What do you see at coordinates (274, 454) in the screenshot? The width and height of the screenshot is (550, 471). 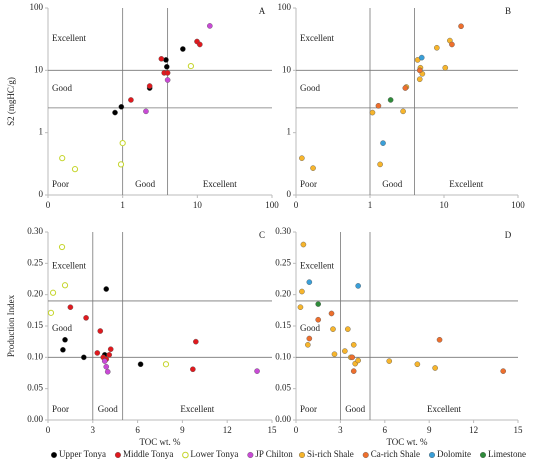 I see `legend-label: JP Chilton` at bounding box center [274, 454].